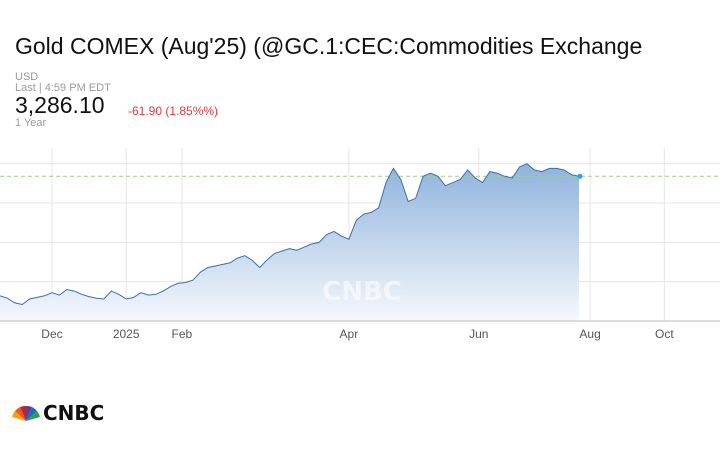 The height and width of the screenshot is (450, 720). I want to click on x-tick-label: Aug, so click(589, 334).